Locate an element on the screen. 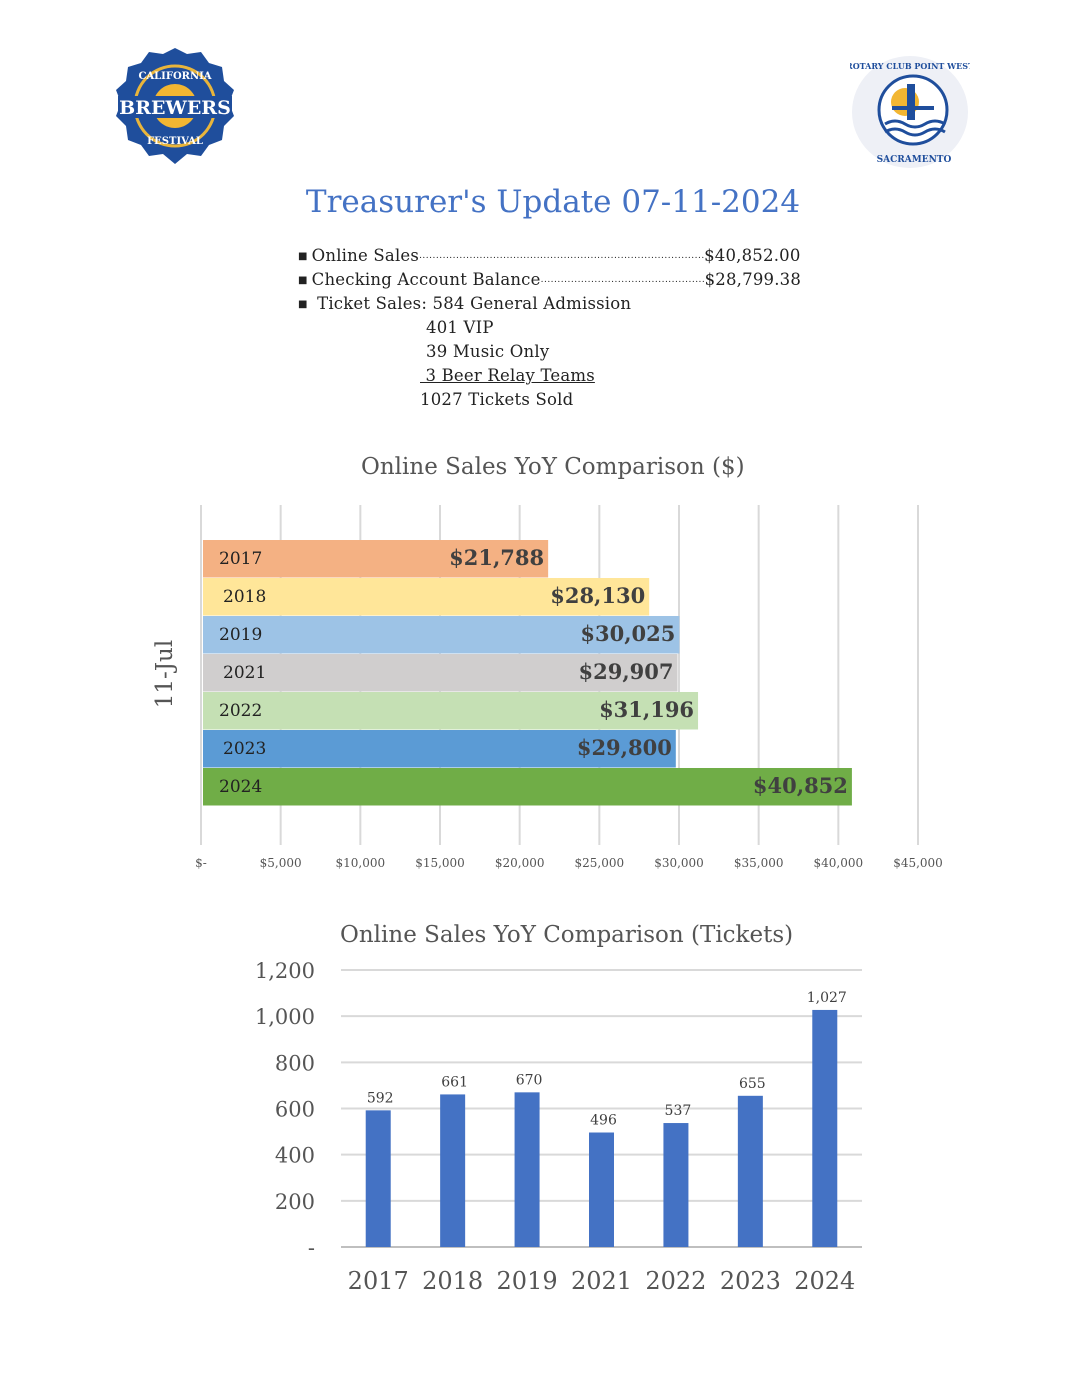  x-tick-label: 2023 is located at coordinates (750, 1281).